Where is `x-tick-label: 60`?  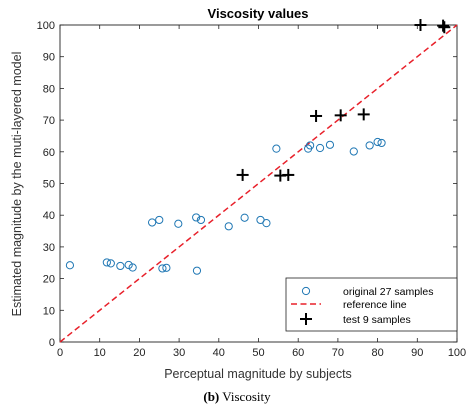 x-tick-label: 60 is located at coordinates (298, 353).